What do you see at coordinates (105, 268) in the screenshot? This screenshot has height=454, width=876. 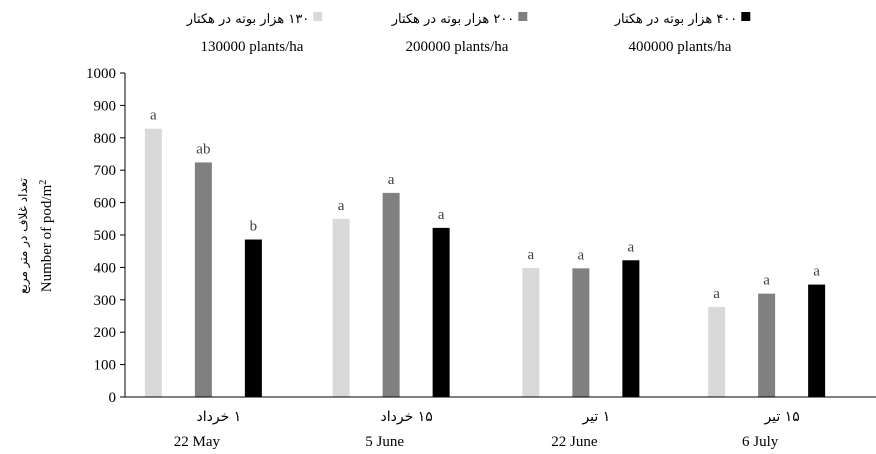 I see `y-tick-label: 400` at bounding box center [105, 268].